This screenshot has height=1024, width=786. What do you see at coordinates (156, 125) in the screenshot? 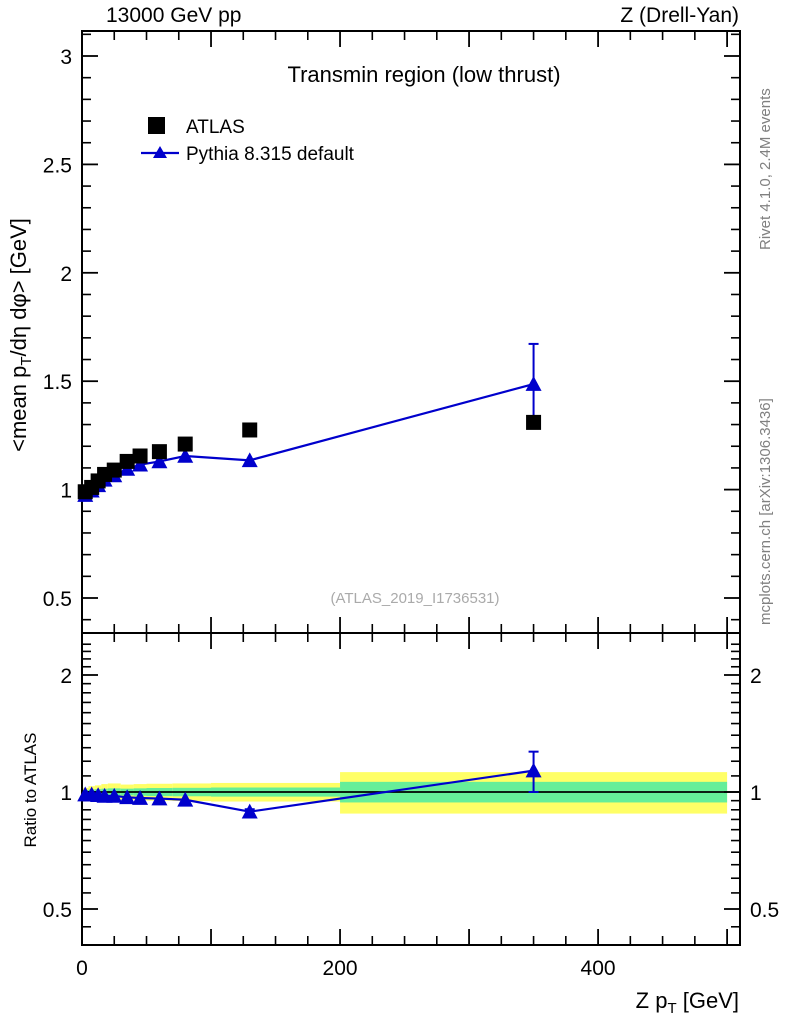
I see `legend-marker-atlas` at bounding box center [156, 125].